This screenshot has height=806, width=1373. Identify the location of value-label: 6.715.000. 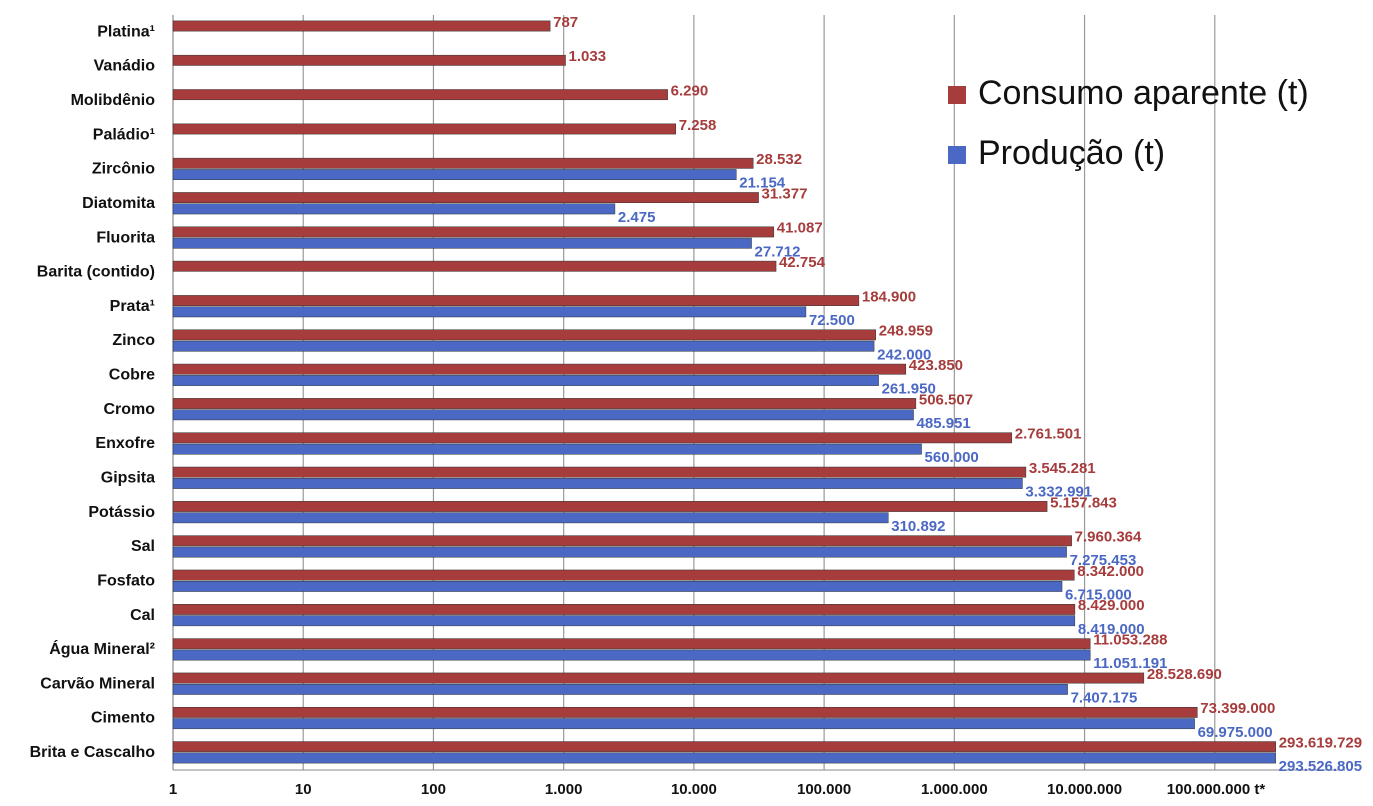
(1098, 595).